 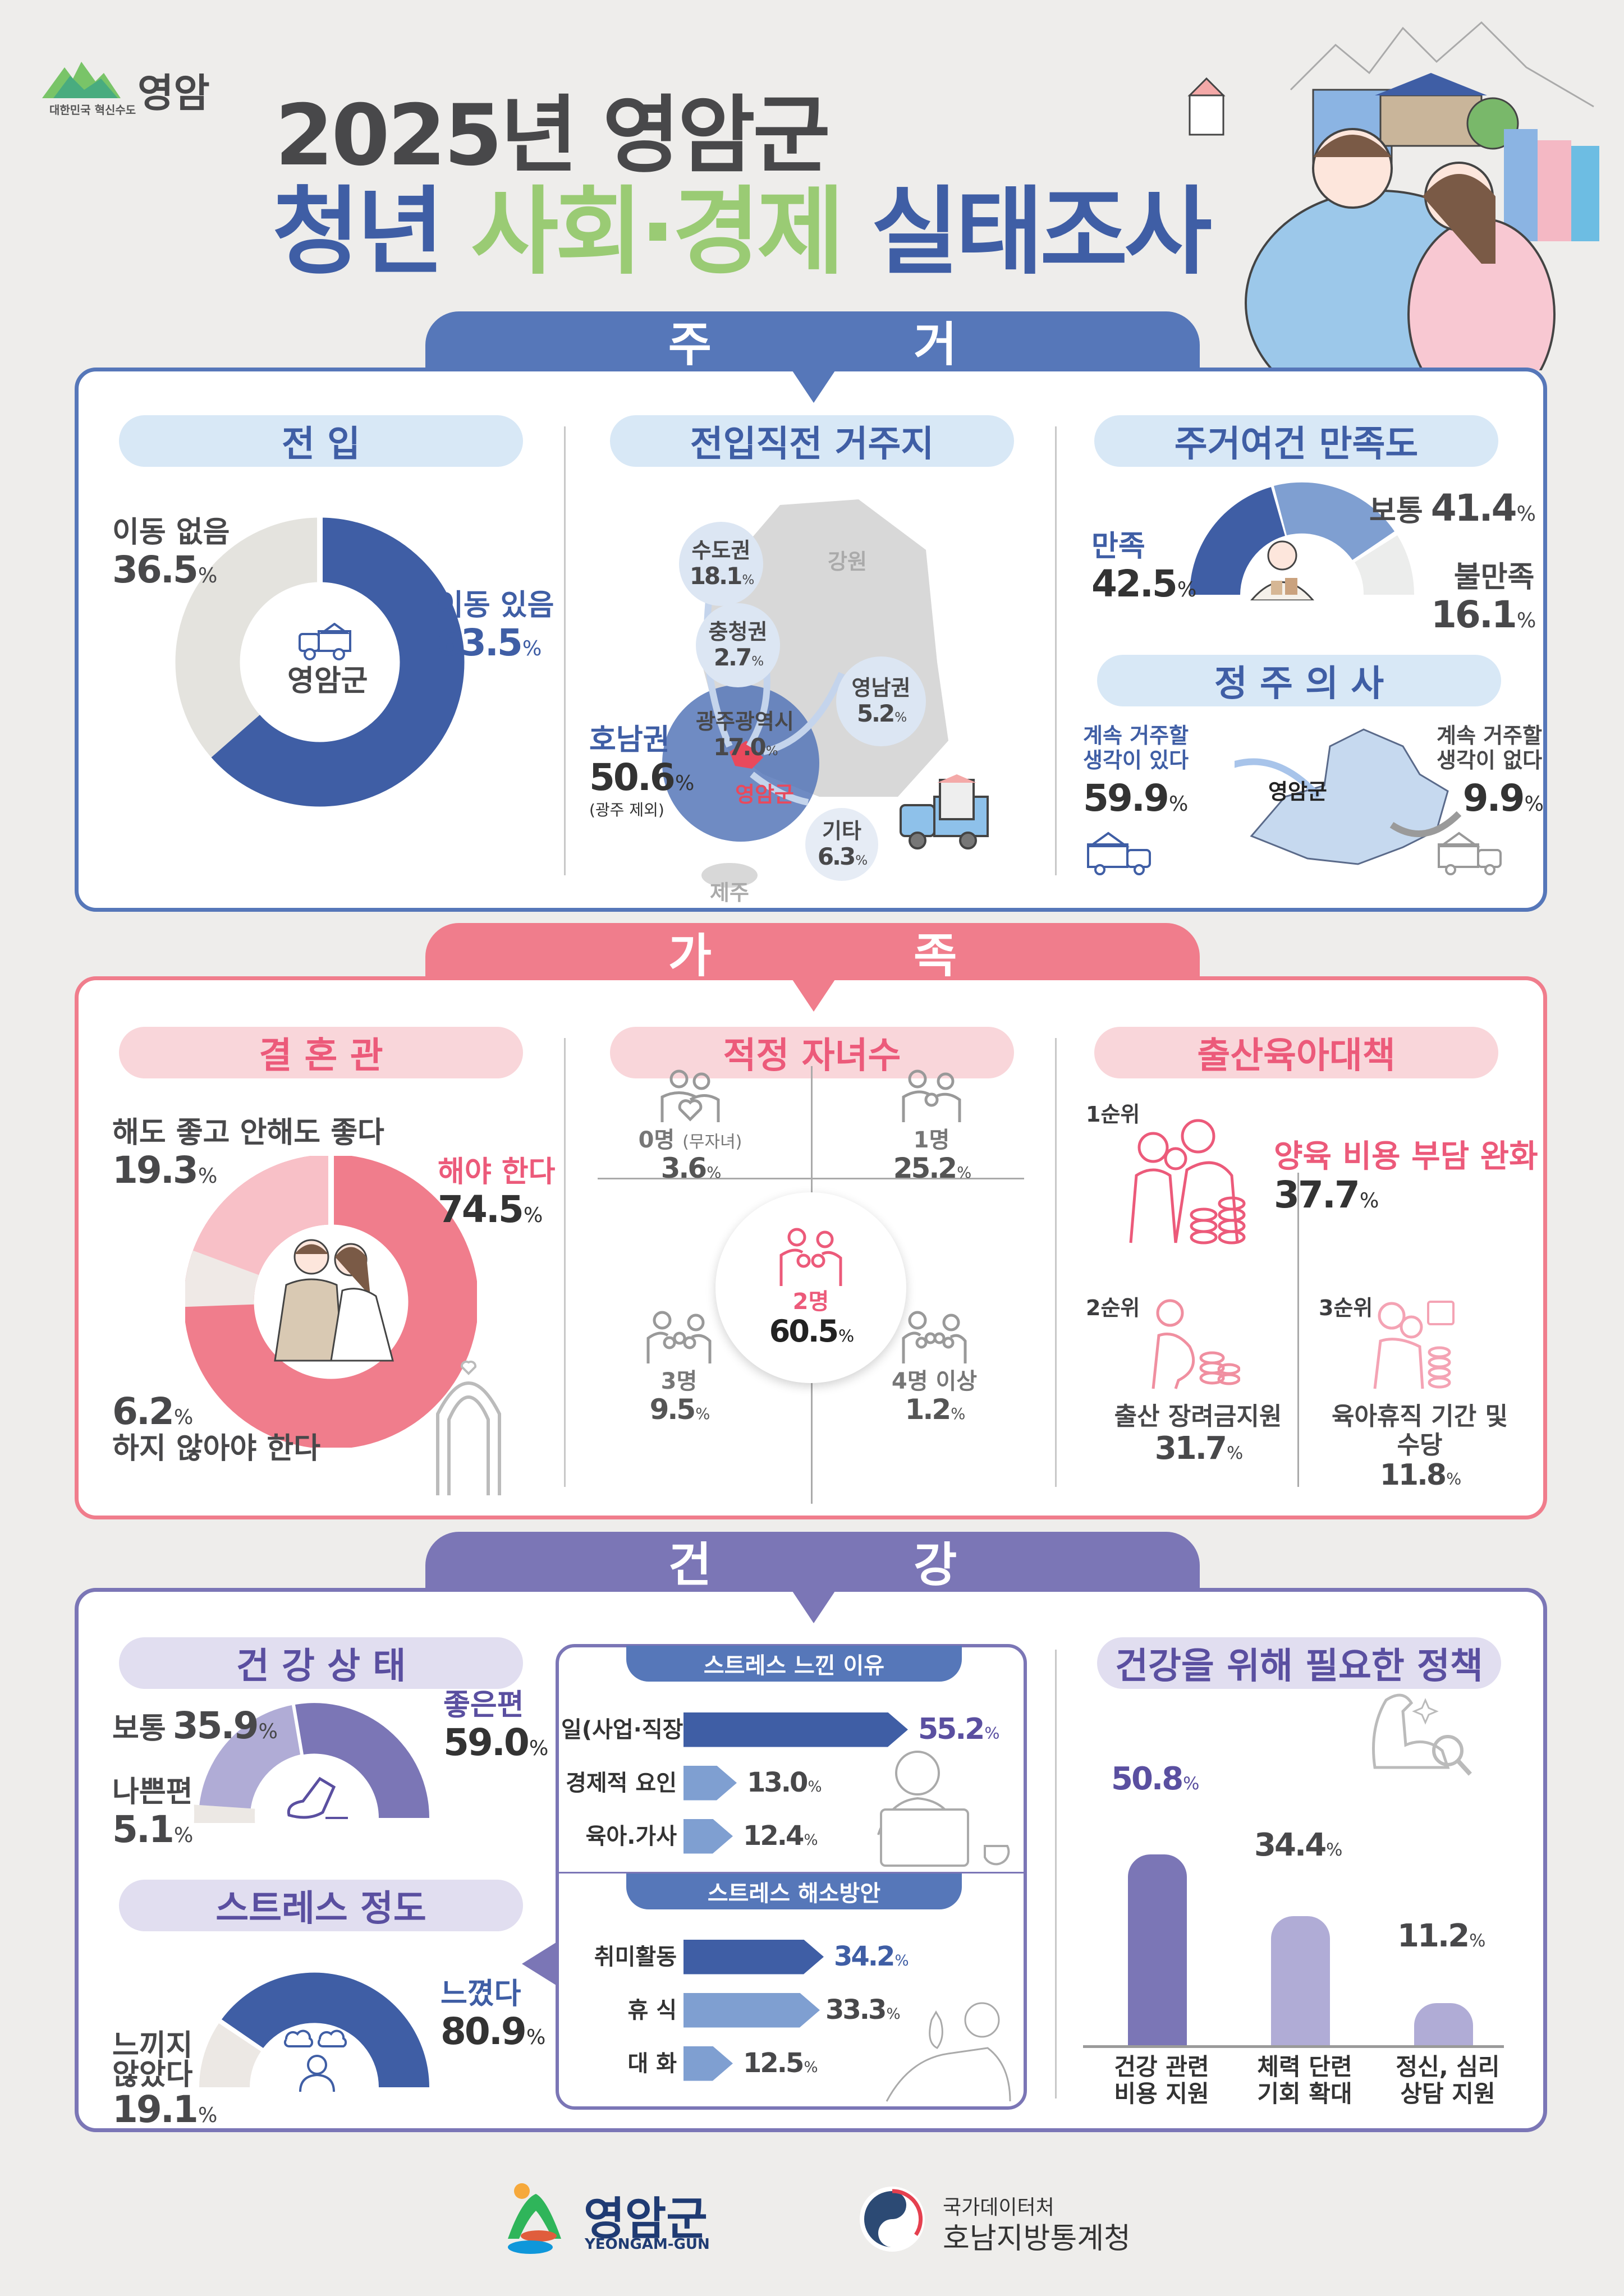 What do you see at coordinates (1453, 508) in the screenshot?
I see `neutral-callout: 보통 41.4%` at bounding box center [1453, 508].